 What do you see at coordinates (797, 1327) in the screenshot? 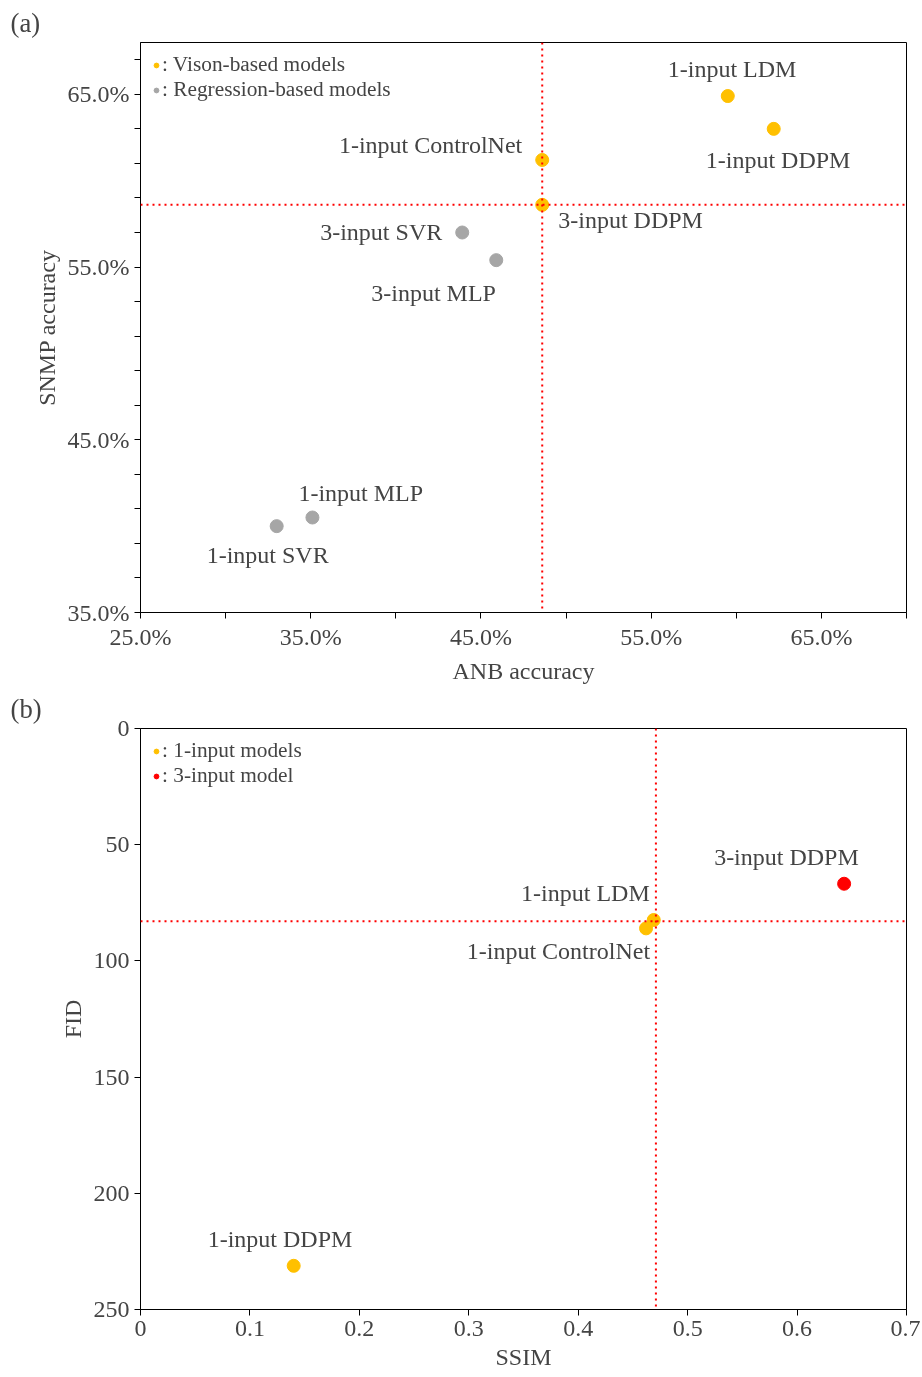
I see `x-tick-label: 0.6` at bounding box center [797, 1327].